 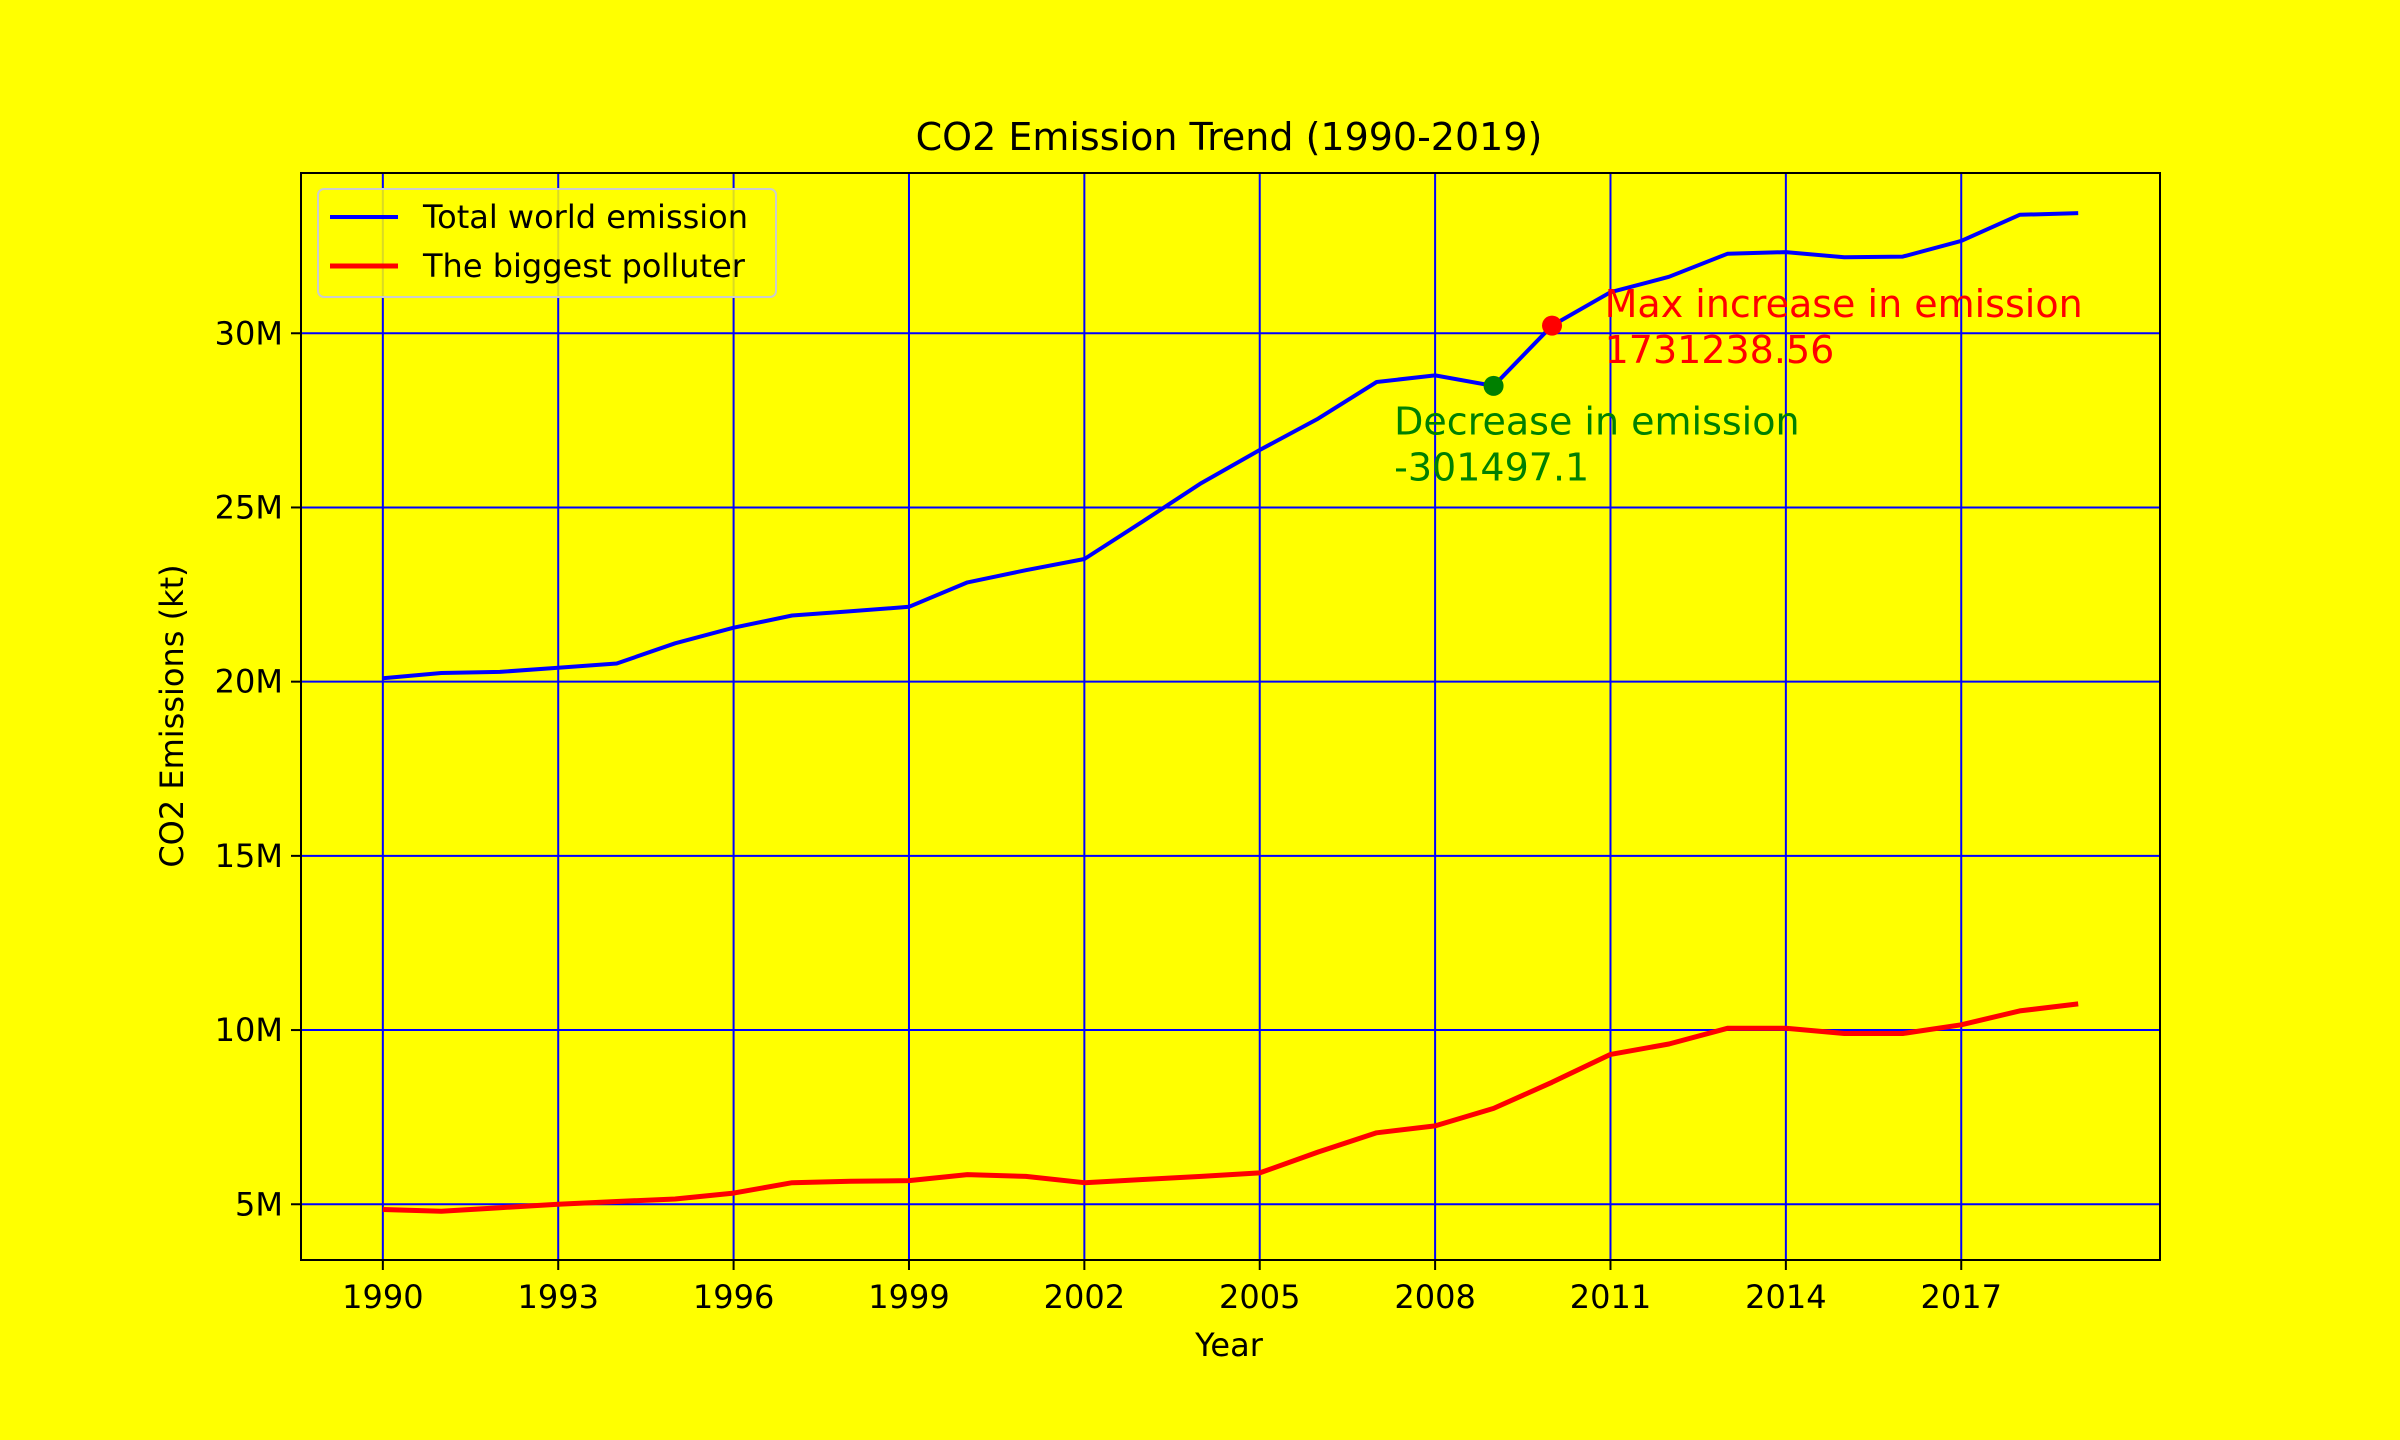 I want to click on decrease-annotation: Decrease in emission -301497.1, so click(x=1596, y=444).